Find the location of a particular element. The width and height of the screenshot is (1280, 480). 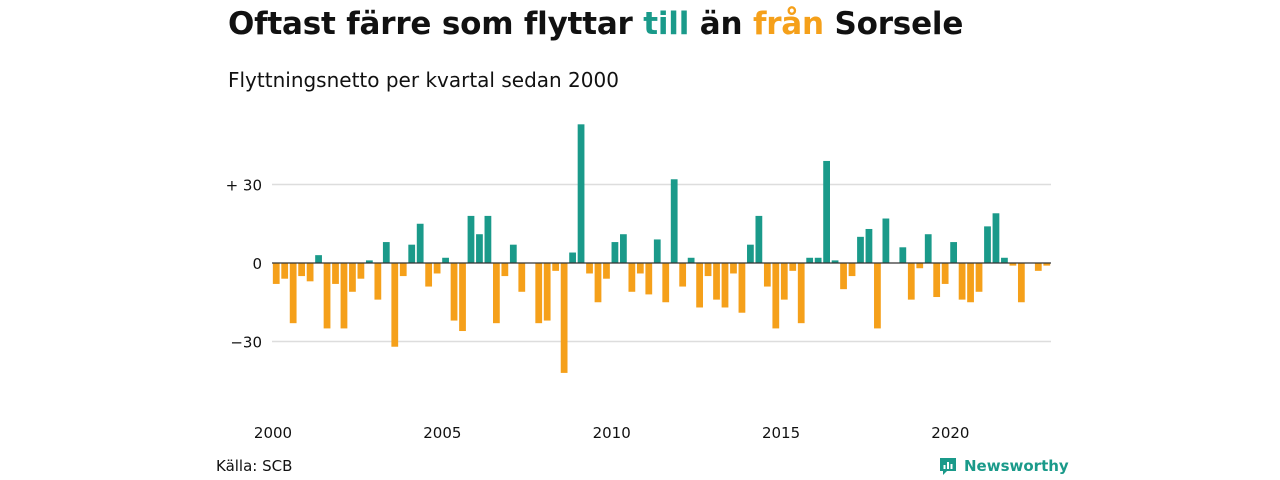

x-tick-label: 2010 is located at coordinates (612, 433).